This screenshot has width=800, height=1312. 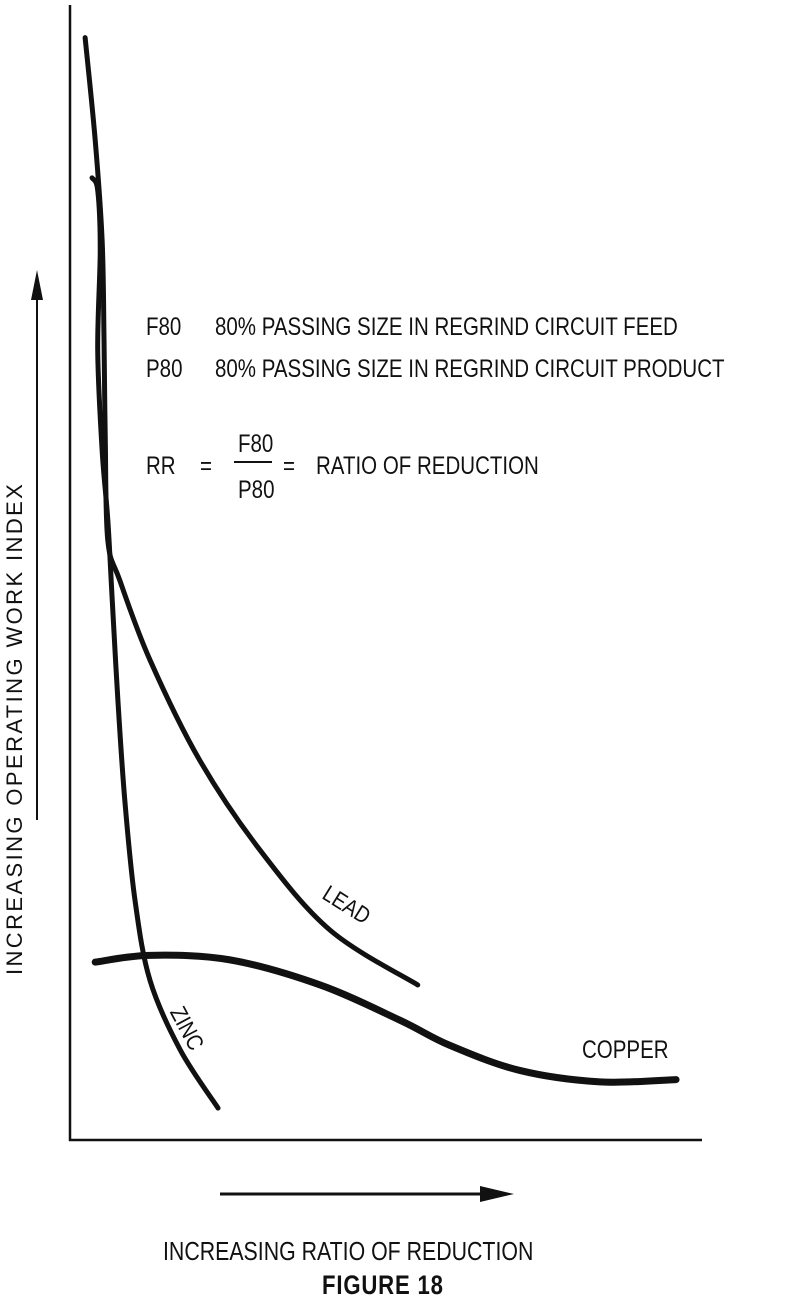 What do you see at coordinates (253, 462) in the screenshot?
I see `fraction-bar` at bounding box center [253, 462].